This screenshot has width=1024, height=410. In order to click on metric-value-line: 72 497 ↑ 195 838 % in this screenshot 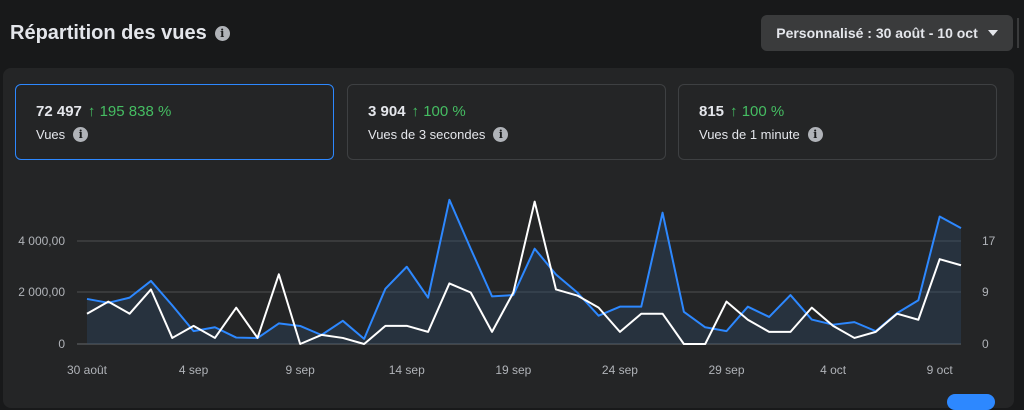, I will do `click(103, 111)`.